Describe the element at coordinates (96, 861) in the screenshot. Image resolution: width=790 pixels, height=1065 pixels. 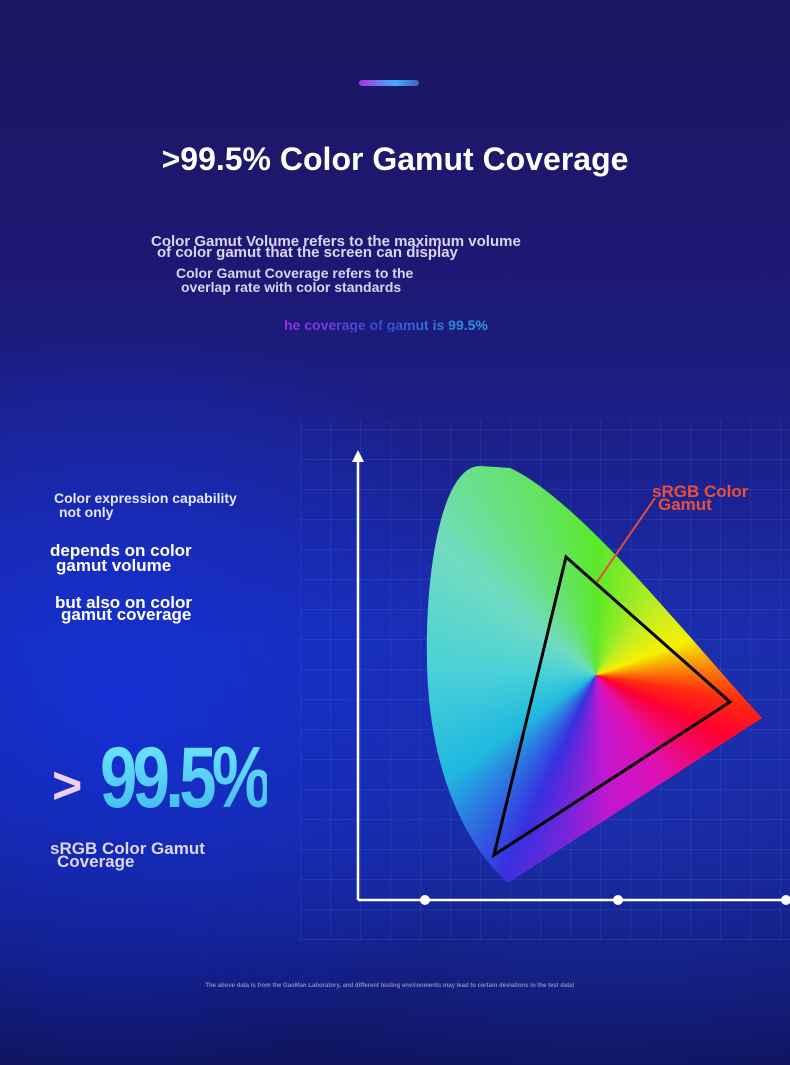
I see `big-caption: Coverage` at that location.